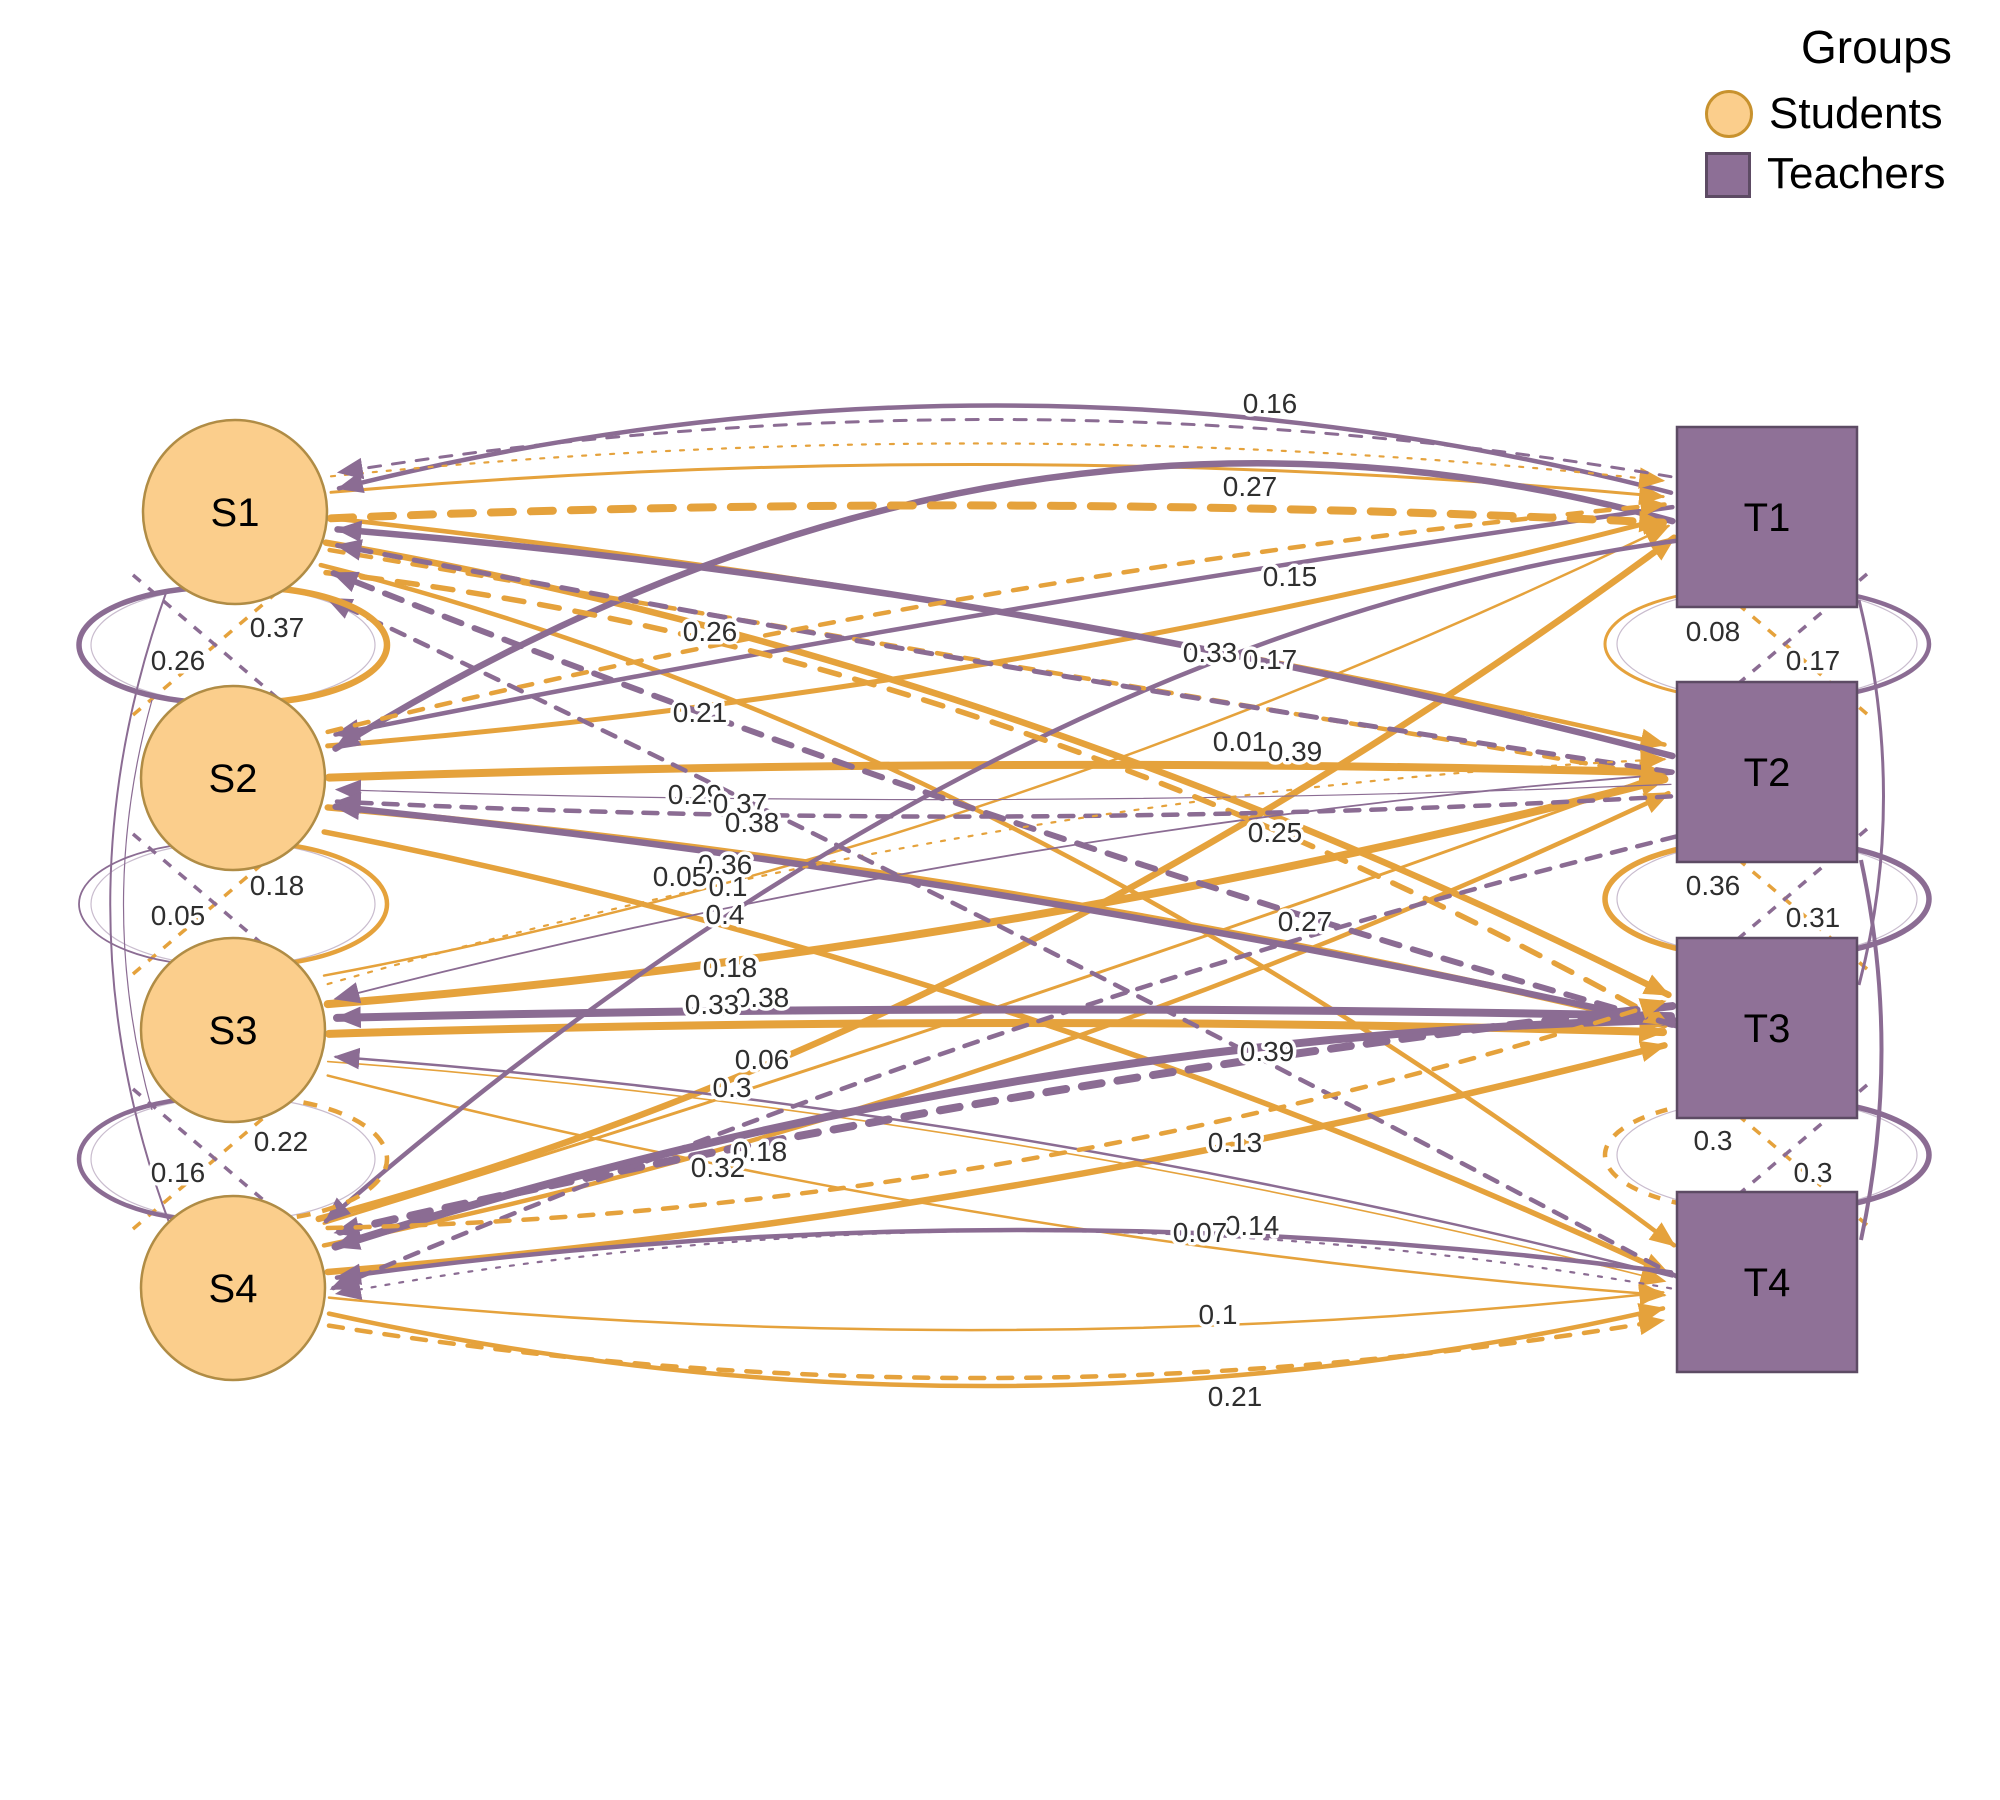  I want to click on edge-weight-label: 0.22, so click(281, 1141).